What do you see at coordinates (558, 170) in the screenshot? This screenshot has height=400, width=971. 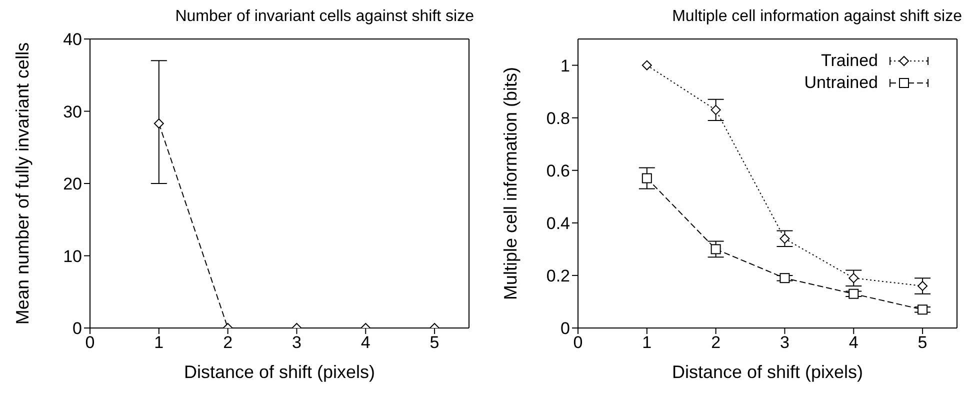 I see `y-tick-label: 0.6` at bounding box center [558, 170].